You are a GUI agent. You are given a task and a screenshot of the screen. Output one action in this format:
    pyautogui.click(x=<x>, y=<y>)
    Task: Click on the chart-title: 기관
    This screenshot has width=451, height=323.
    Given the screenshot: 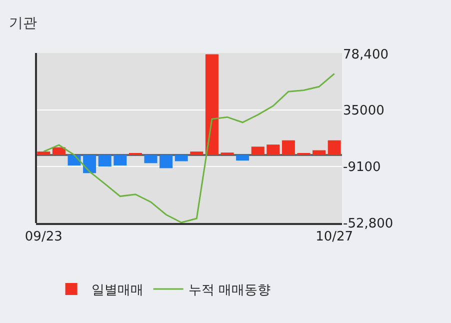 What is the action you would take?
    pyautogui.click(x=23, y=24)
    